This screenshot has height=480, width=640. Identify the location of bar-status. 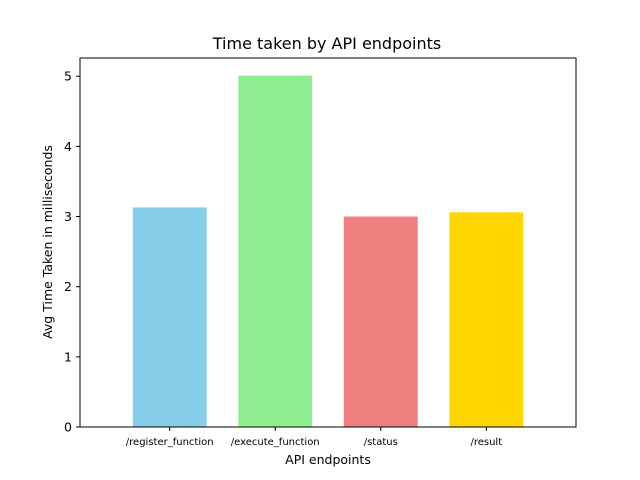
(380, 321).